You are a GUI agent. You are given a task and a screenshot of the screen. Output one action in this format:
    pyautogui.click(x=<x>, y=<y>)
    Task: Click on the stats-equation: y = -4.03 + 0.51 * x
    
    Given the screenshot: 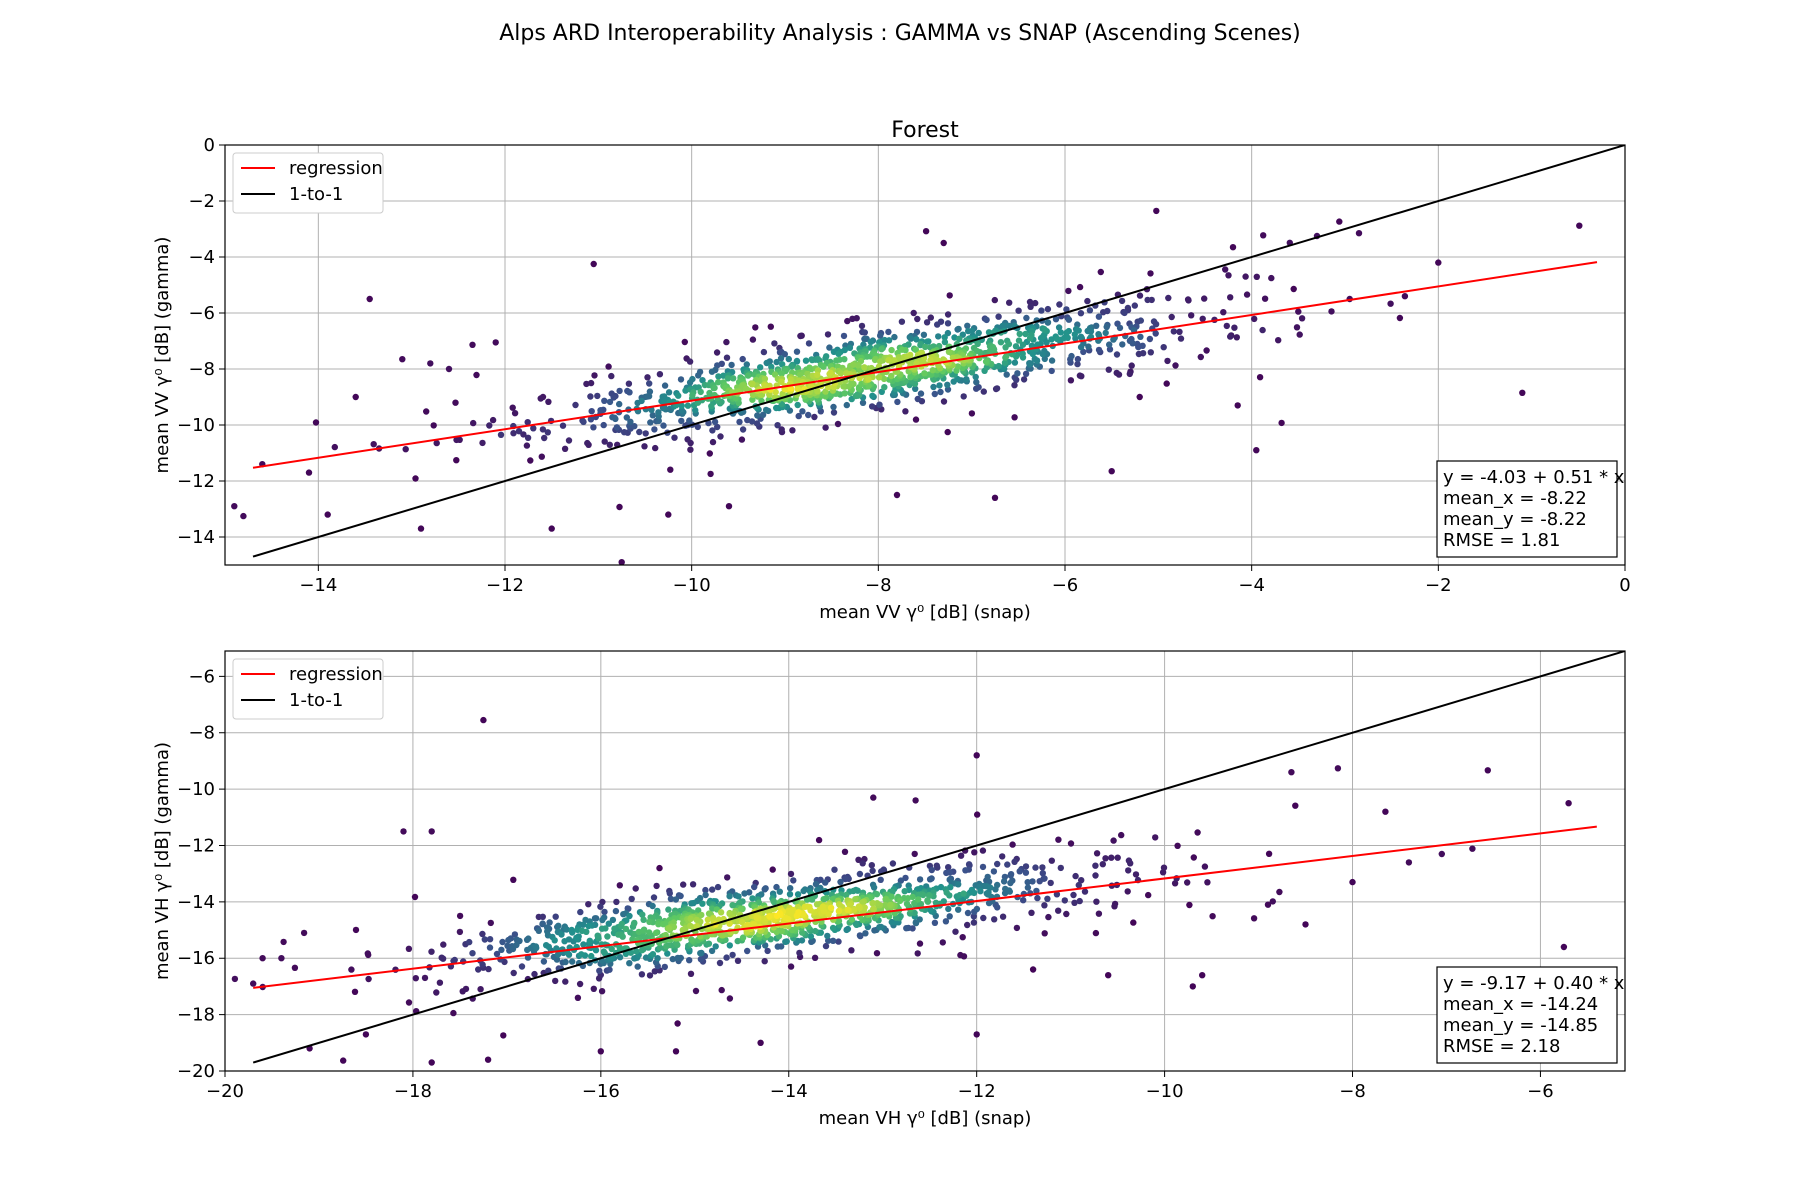 What is the action you would take?
    pyautogui.click(x=1534, y=477)
    